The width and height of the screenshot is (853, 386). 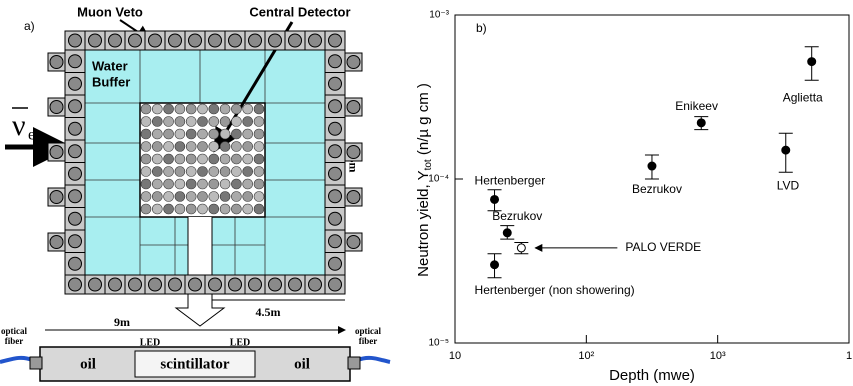 What do you see at coordinates (354, 363) in the screenshot?
I see `pmt` at bounding box center [354, 363].